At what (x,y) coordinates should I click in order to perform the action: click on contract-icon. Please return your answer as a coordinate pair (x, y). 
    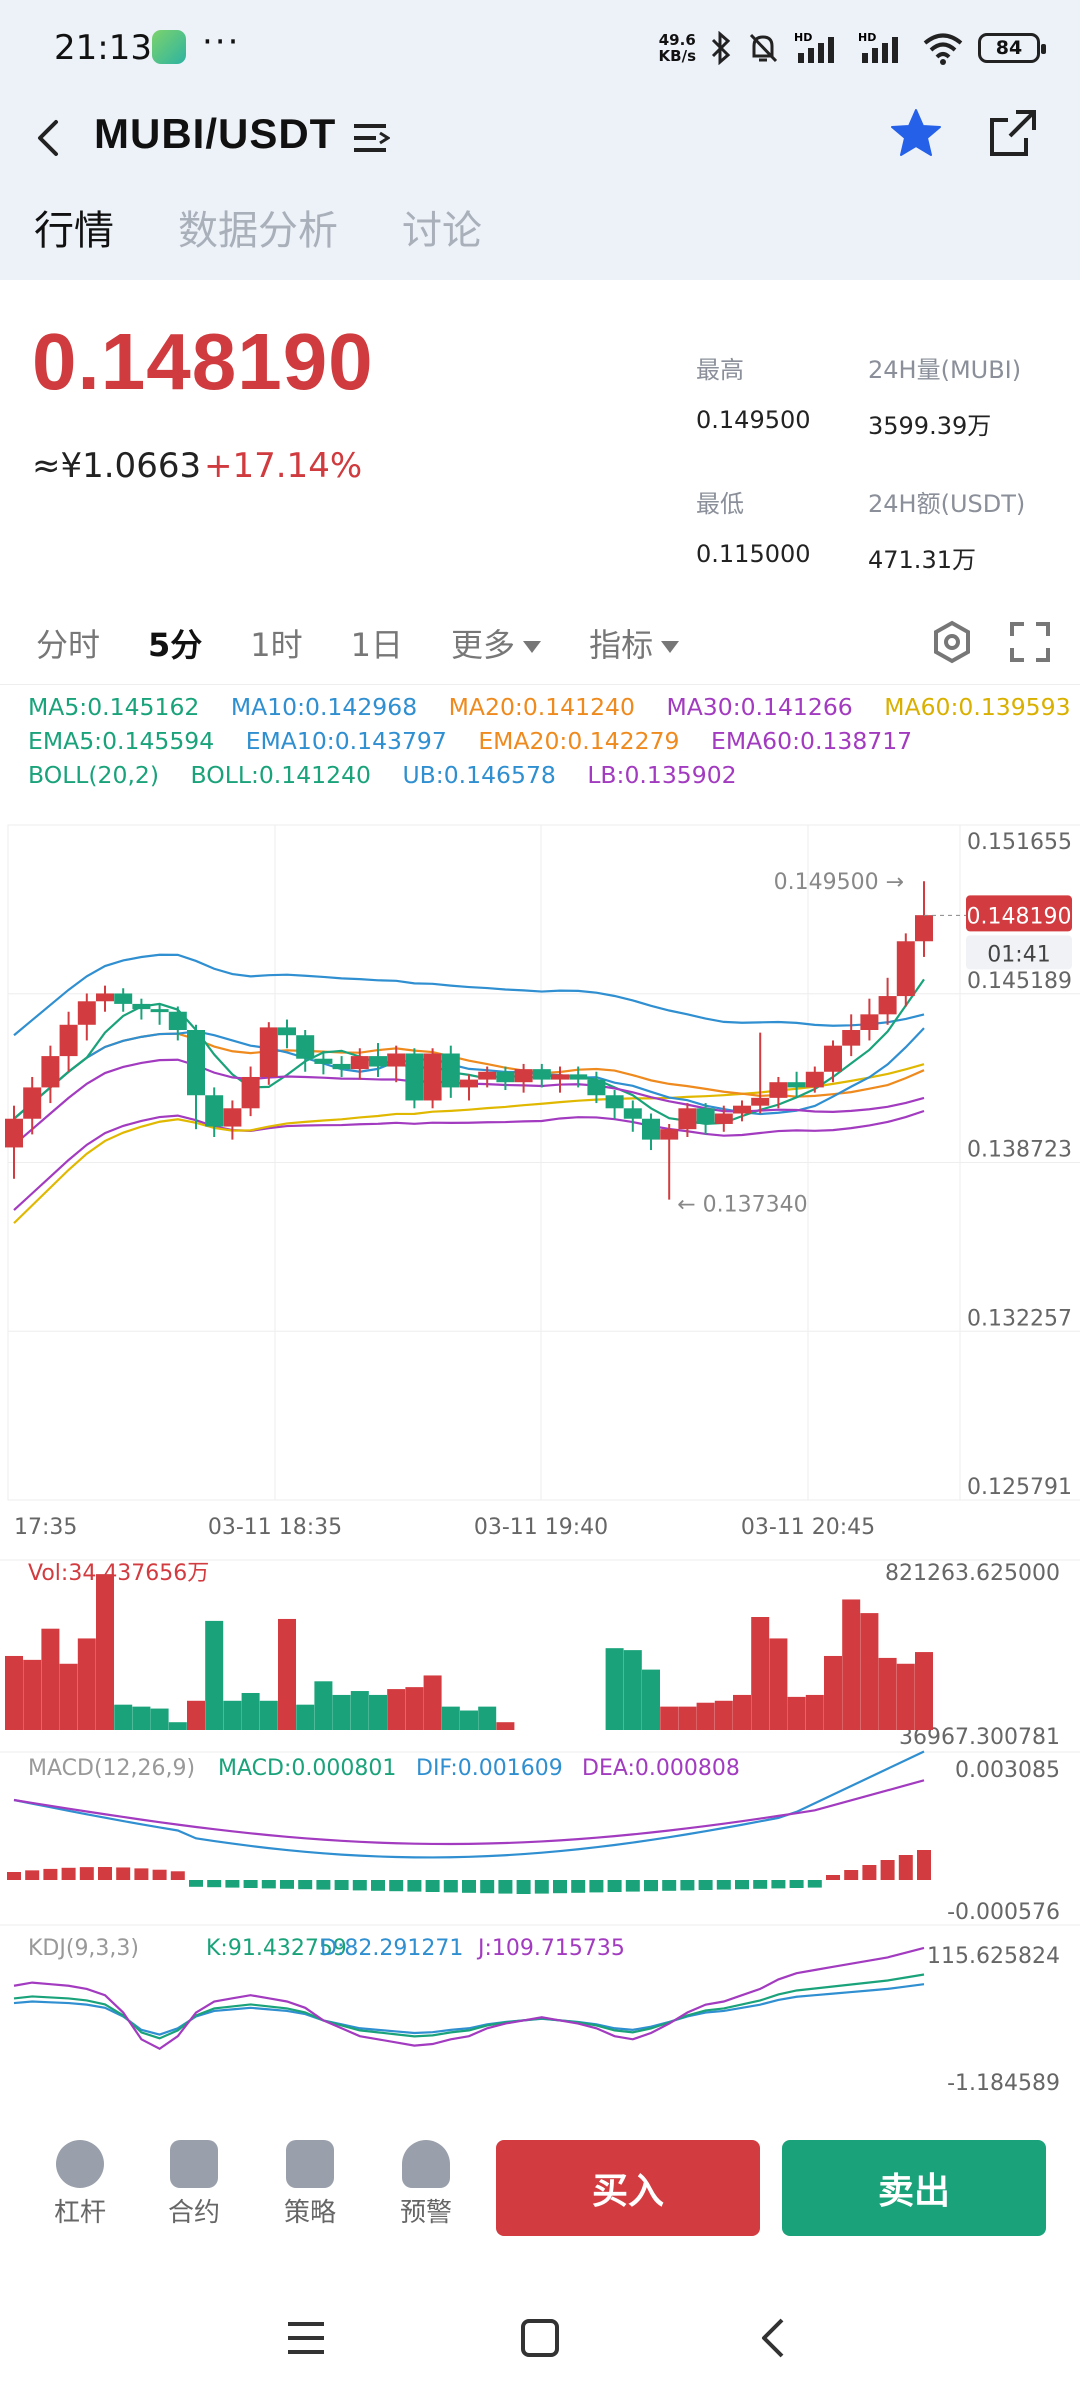
    Looking at the image, I should click on (194, 2164).